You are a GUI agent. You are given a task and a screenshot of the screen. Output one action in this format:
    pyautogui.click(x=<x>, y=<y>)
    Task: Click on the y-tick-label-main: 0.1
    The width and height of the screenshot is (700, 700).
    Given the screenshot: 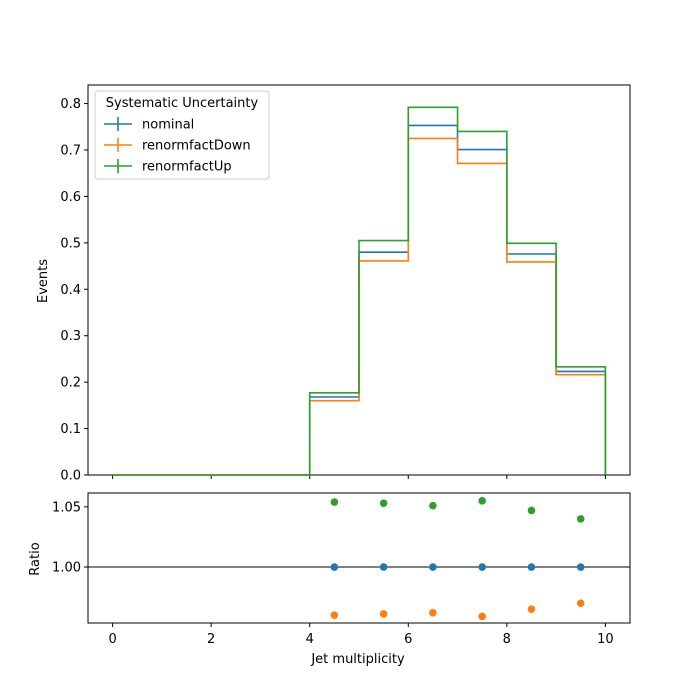 What is the action you would take?
    pyautogui.click(x=70, y=429)
    